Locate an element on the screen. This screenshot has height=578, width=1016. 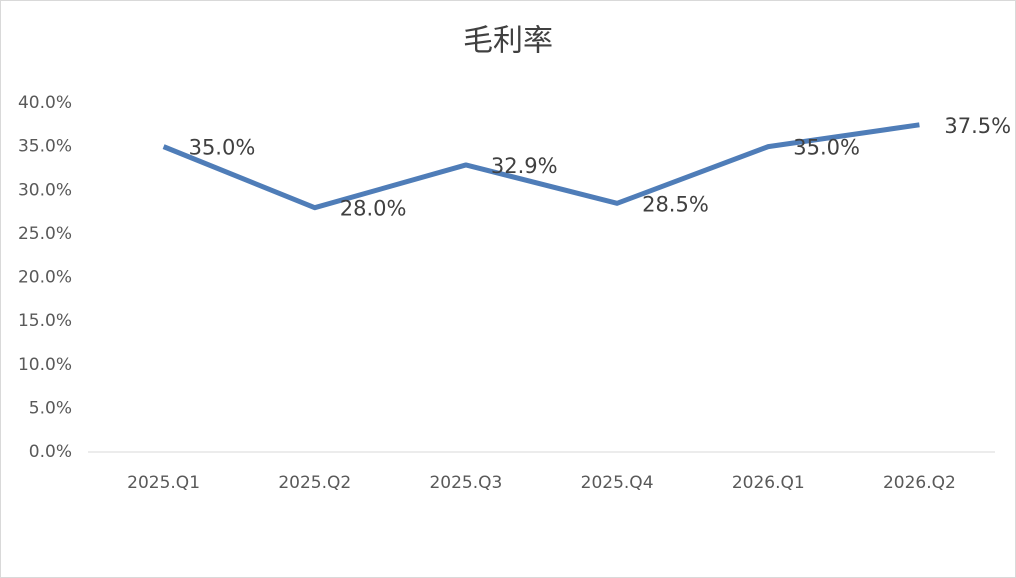
y-tick-label: 20.0% is located at coordinates (45, 278).